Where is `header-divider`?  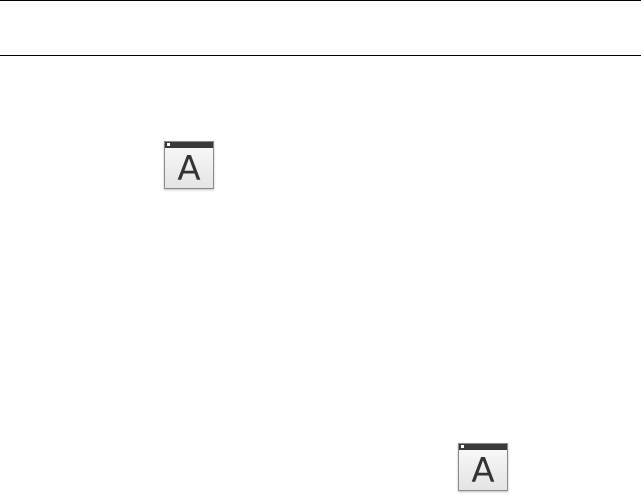
header-divider is located at coordinates (320, 55).